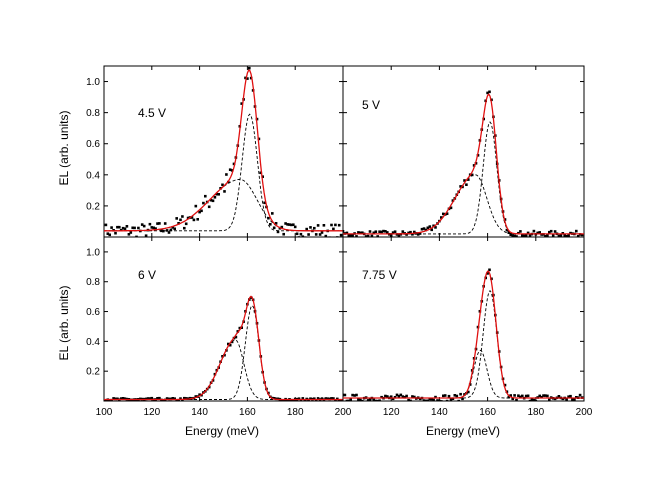 The height and width of the screenshot is (498, 664). I want to click on panel-top-right: 5 V, so click(463, 151).